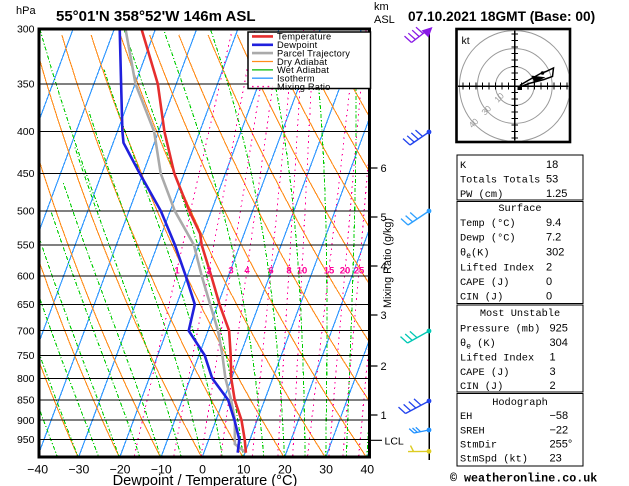 This screenshot has width=629, height=486. What do you see at coordinates (26, 11) in the screenshot?
I see `svg-text: hPa` at bounding box center [26, 11].